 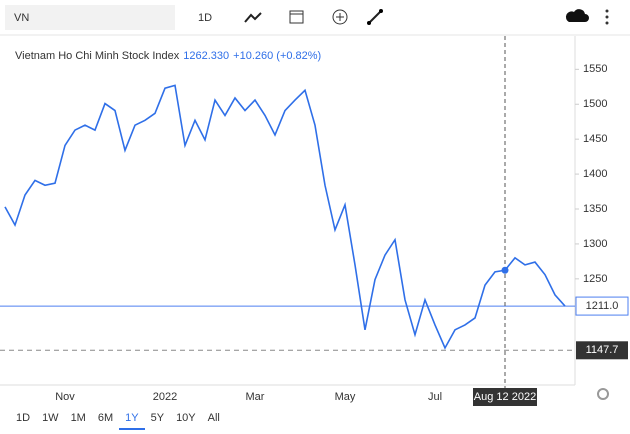 I want to click on x-tick-label: May, so click(x=345, y=397).